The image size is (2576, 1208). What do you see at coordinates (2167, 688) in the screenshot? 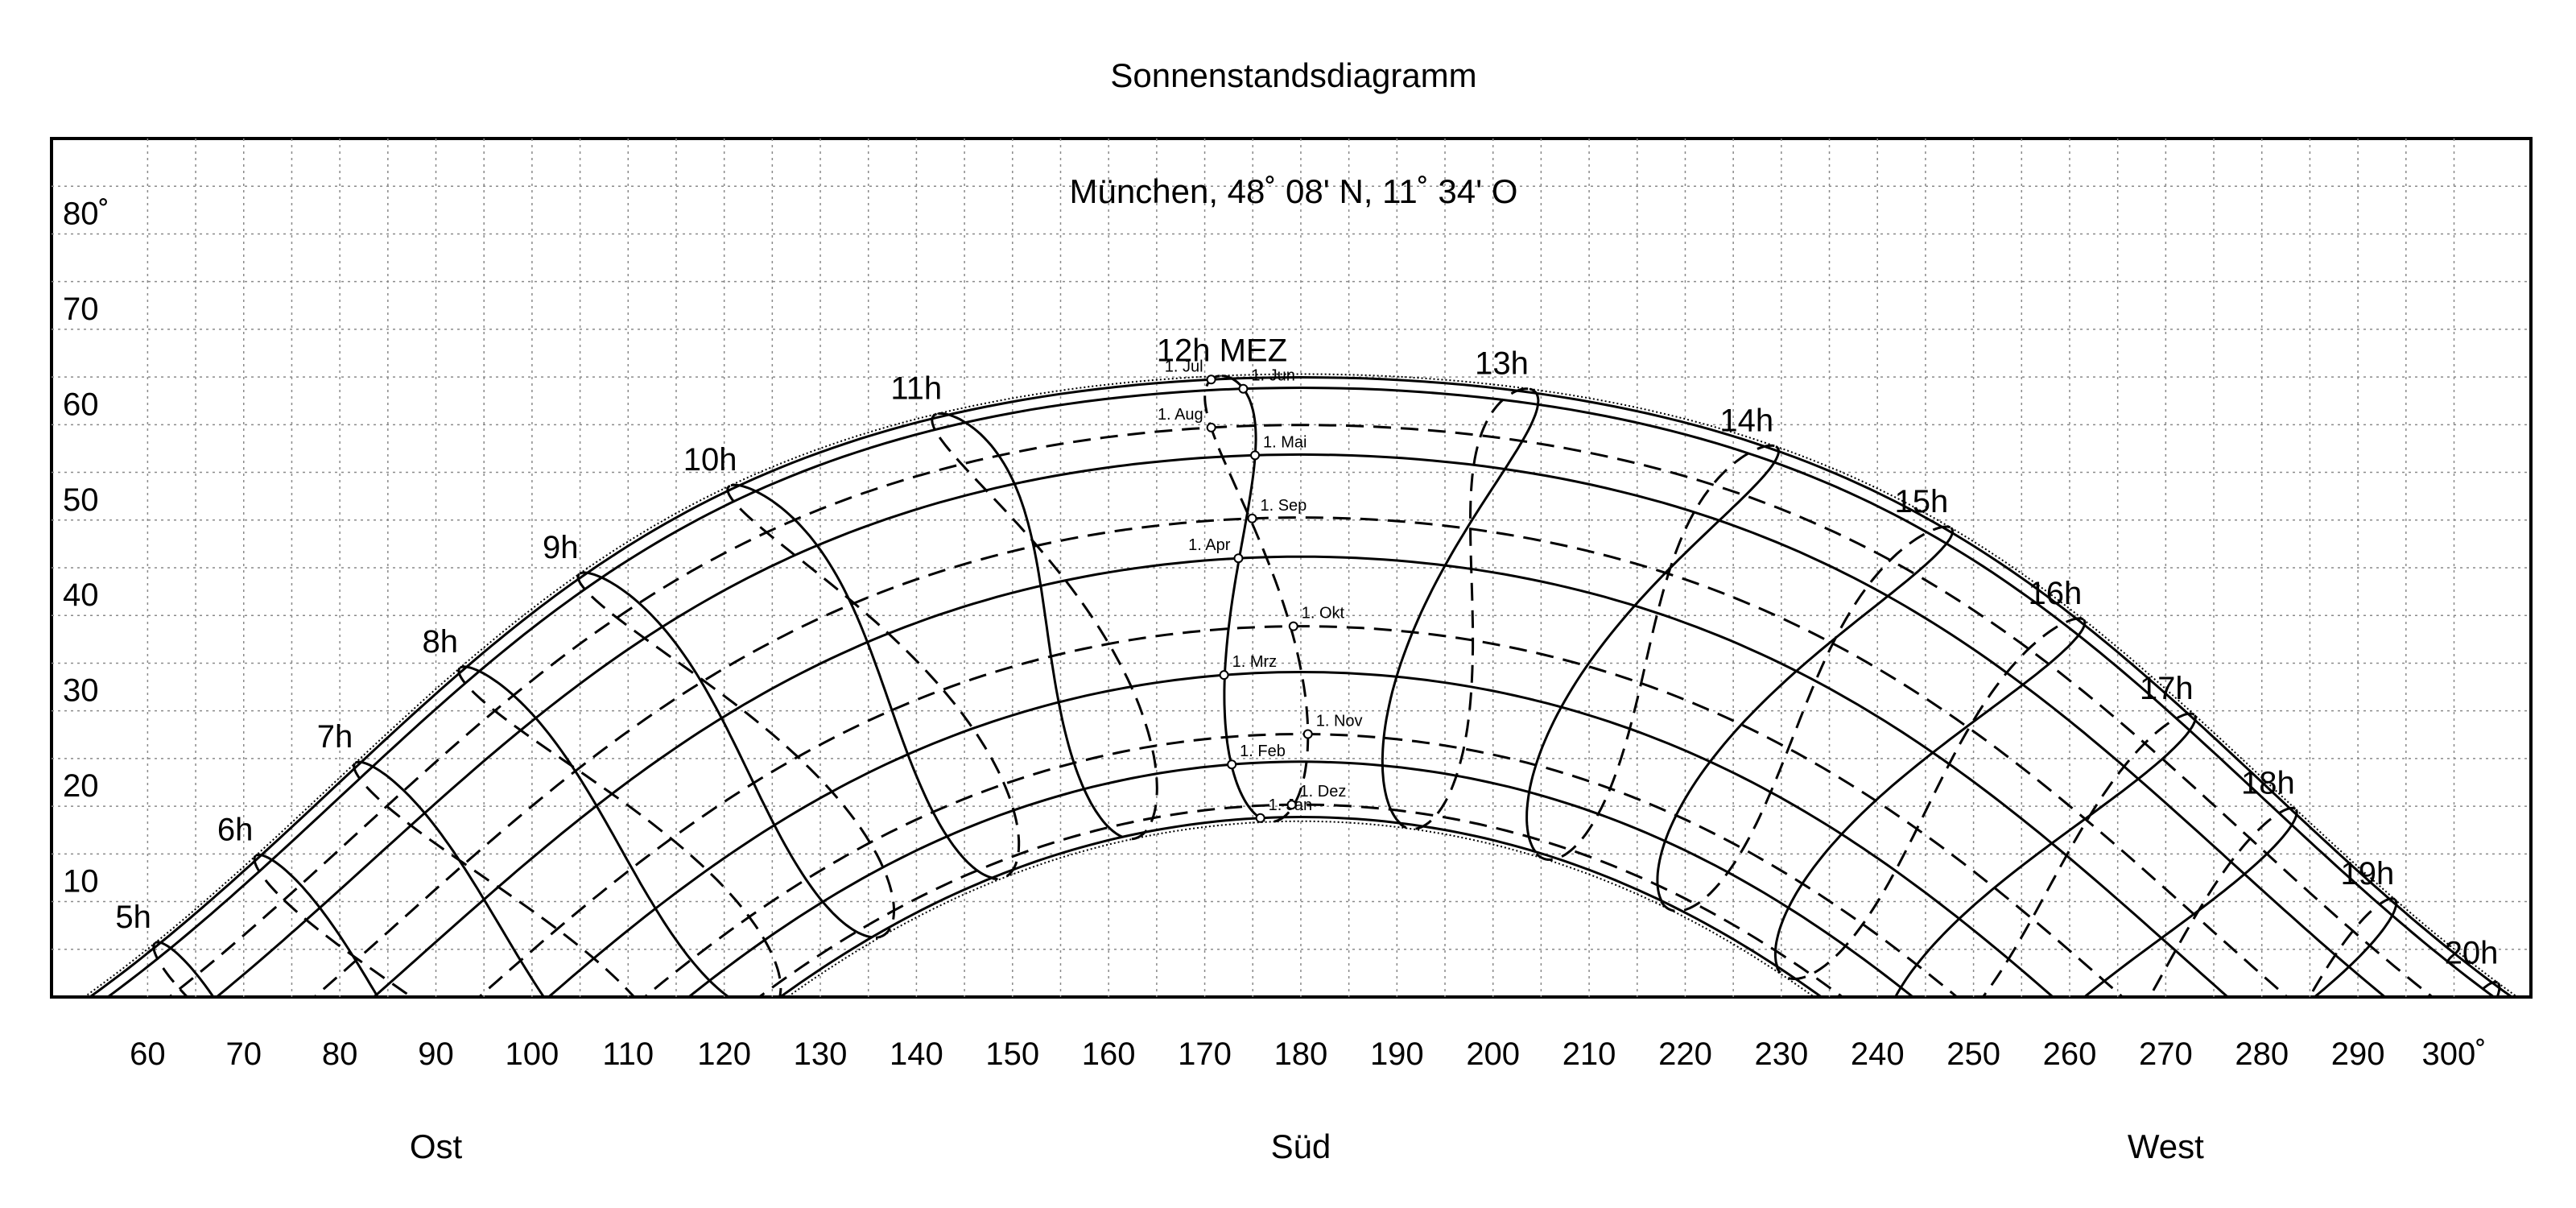
I see `hour-label: 17h` at bounding box center [2167, 688].